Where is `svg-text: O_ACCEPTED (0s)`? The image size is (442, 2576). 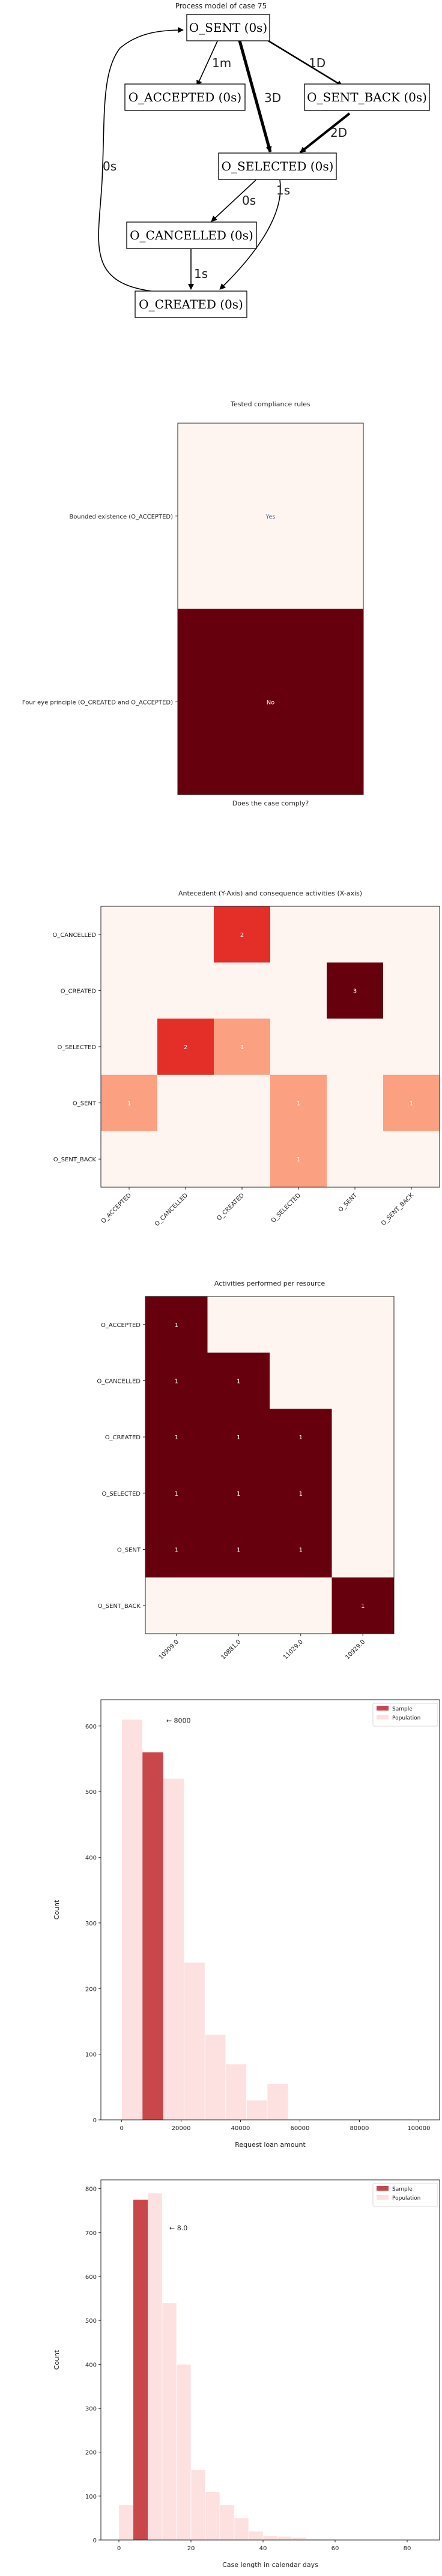 svg-text: O_ACCEPTED (0s) is located at coordinates (185, 97).